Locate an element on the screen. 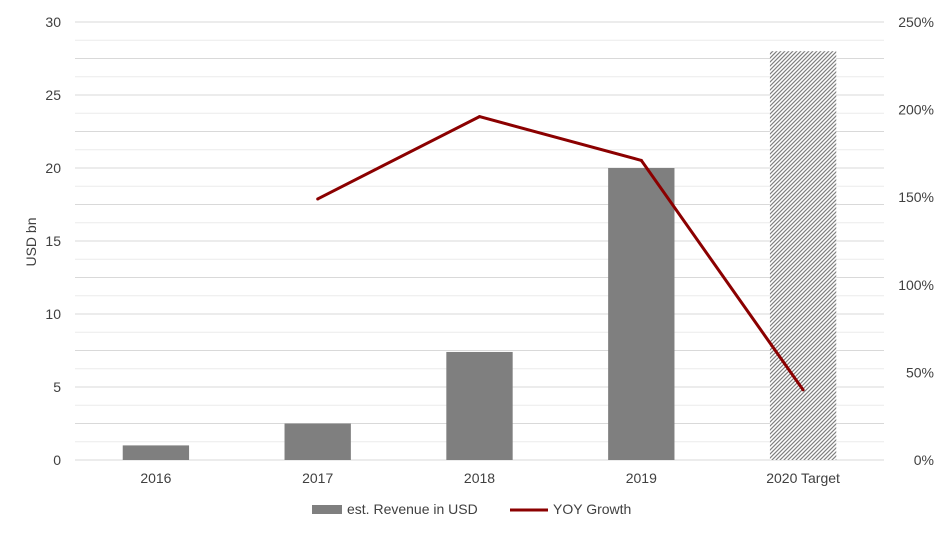 Image resolution: width=952 pixels, height=536 pixels. x-tick-label: 2016 is located at coordinates (155, 478).